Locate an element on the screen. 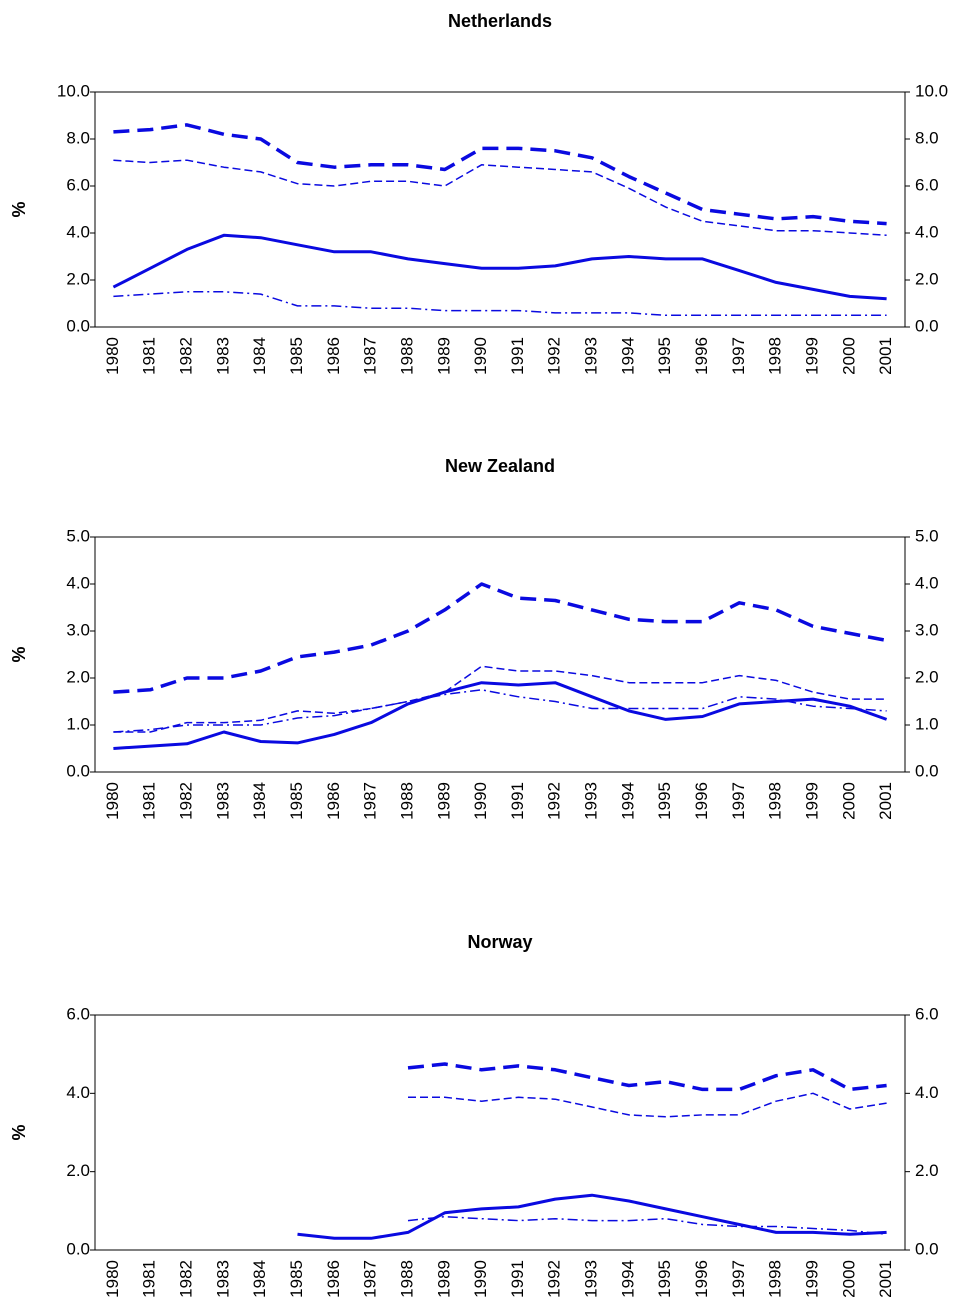 This screenshot has height=1313, width=963. y2-tick-label: 1.0 is located at coordinates (927, 723).